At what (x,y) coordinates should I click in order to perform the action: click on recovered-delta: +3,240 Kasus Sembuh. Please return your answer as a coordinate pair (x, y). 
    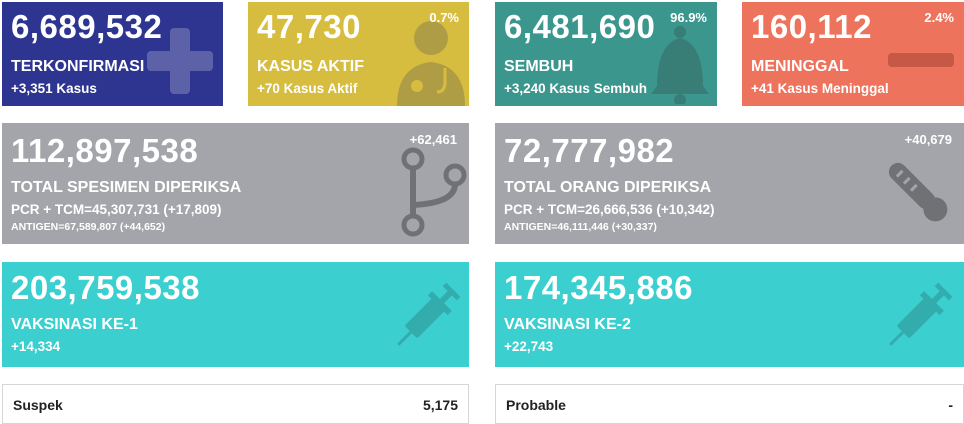
    Looking at the image, I should click on (575, 88).